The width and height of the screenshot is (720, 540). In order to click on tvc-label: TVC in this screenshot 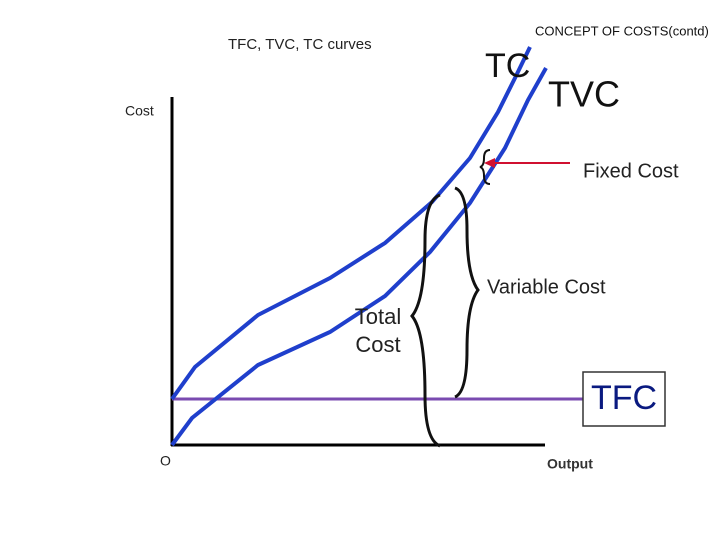, I will do `click(584, 94)`.